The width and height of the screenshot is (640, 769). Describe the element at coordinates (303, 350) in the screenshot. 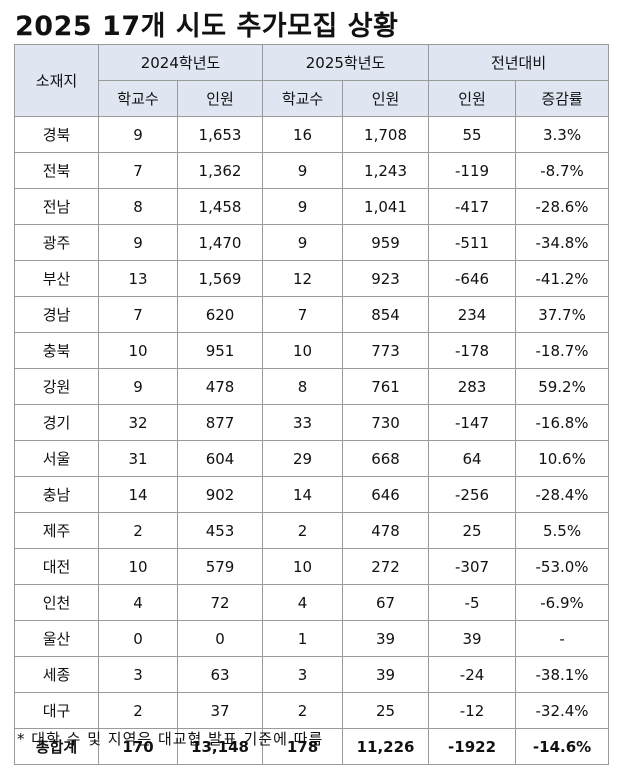

I see `schools-2025-cell: 10` at that location.